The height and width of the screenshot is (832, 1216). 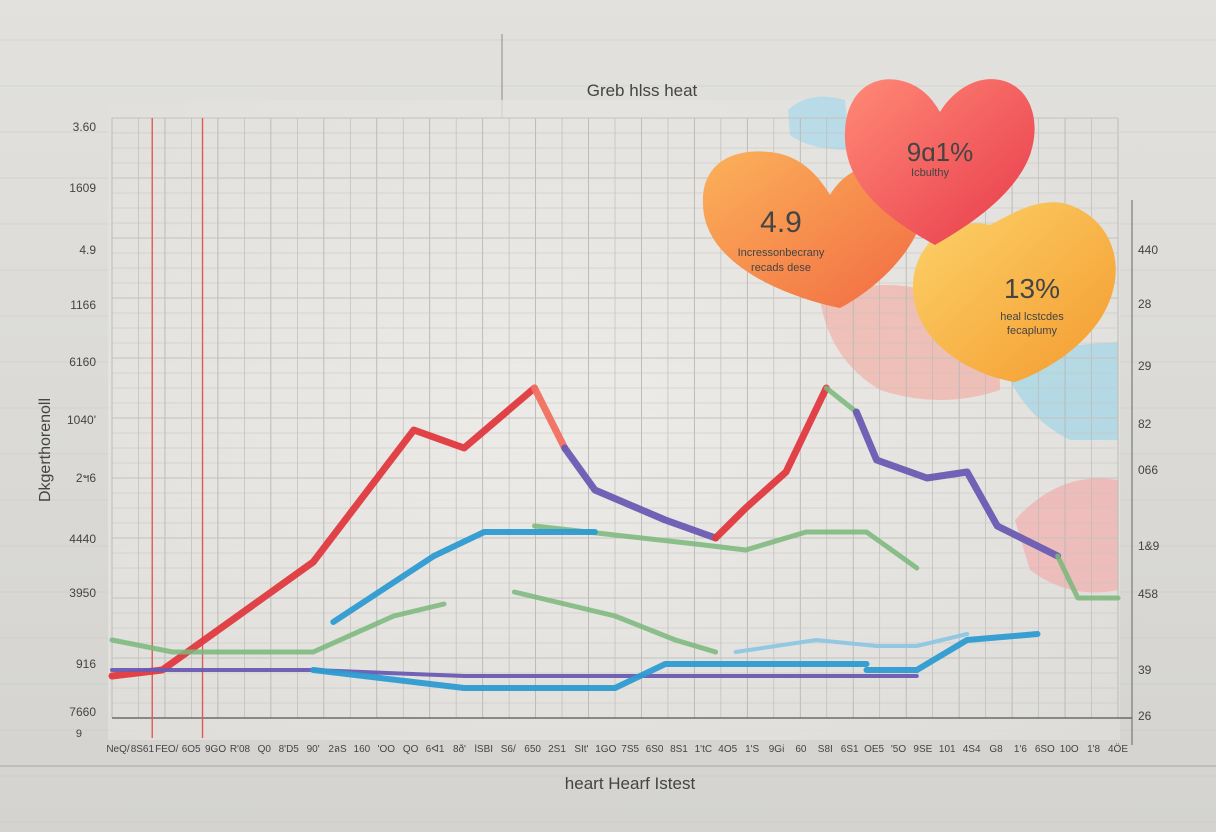 What do you see at coordinates (143, 749) in the screenshot?
I see `x-tick-label: 8S61` at bounding box center [143, 749].